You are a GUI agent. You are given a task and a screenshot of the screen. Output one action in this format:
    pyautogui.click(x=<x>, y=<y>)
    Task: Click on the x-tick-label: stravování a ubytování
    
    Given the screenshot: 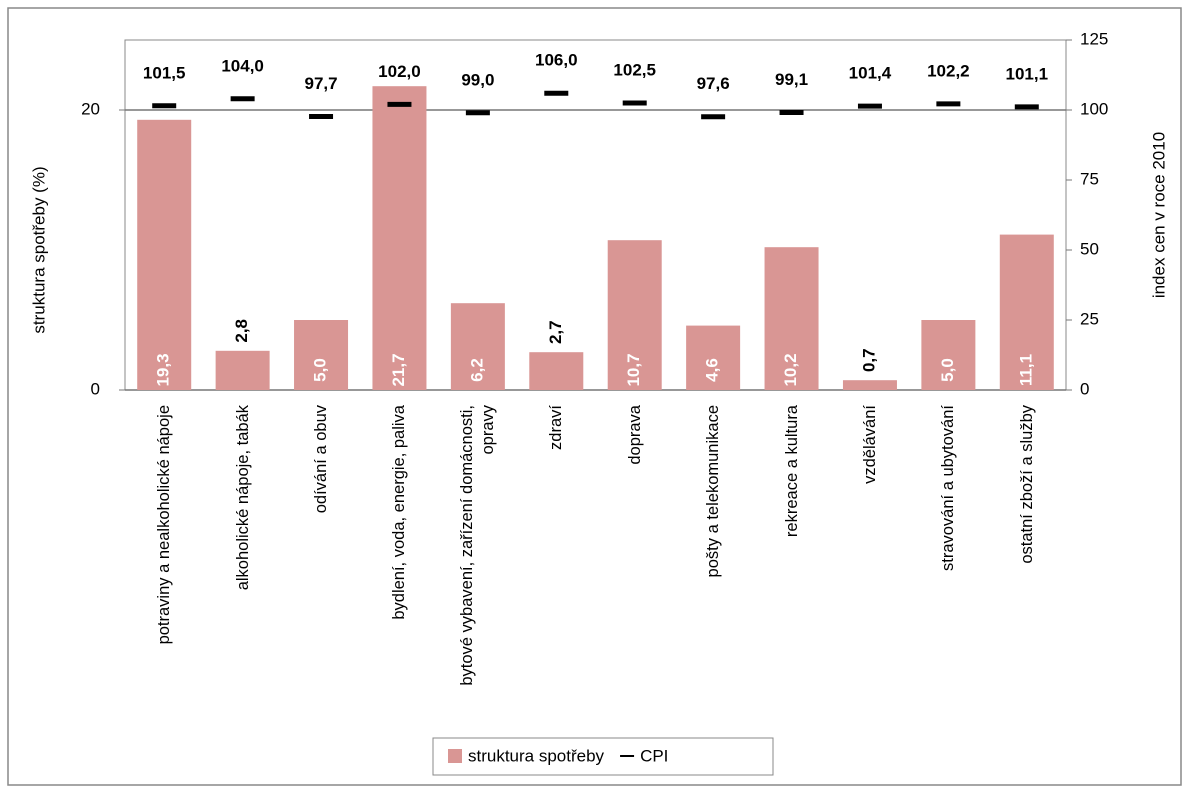 What is the action you would take?
    pyautogui.click(x=948, y=555)
    